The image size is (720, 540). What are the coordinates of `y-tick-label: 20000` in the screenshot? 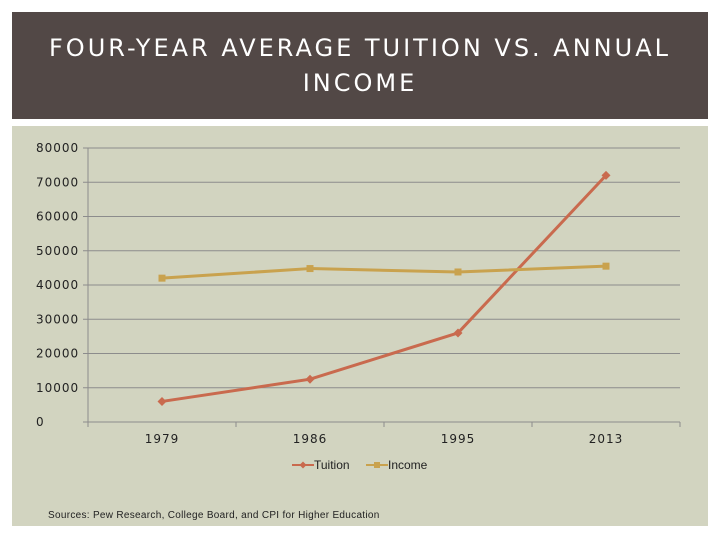 It's located at (57, 354).